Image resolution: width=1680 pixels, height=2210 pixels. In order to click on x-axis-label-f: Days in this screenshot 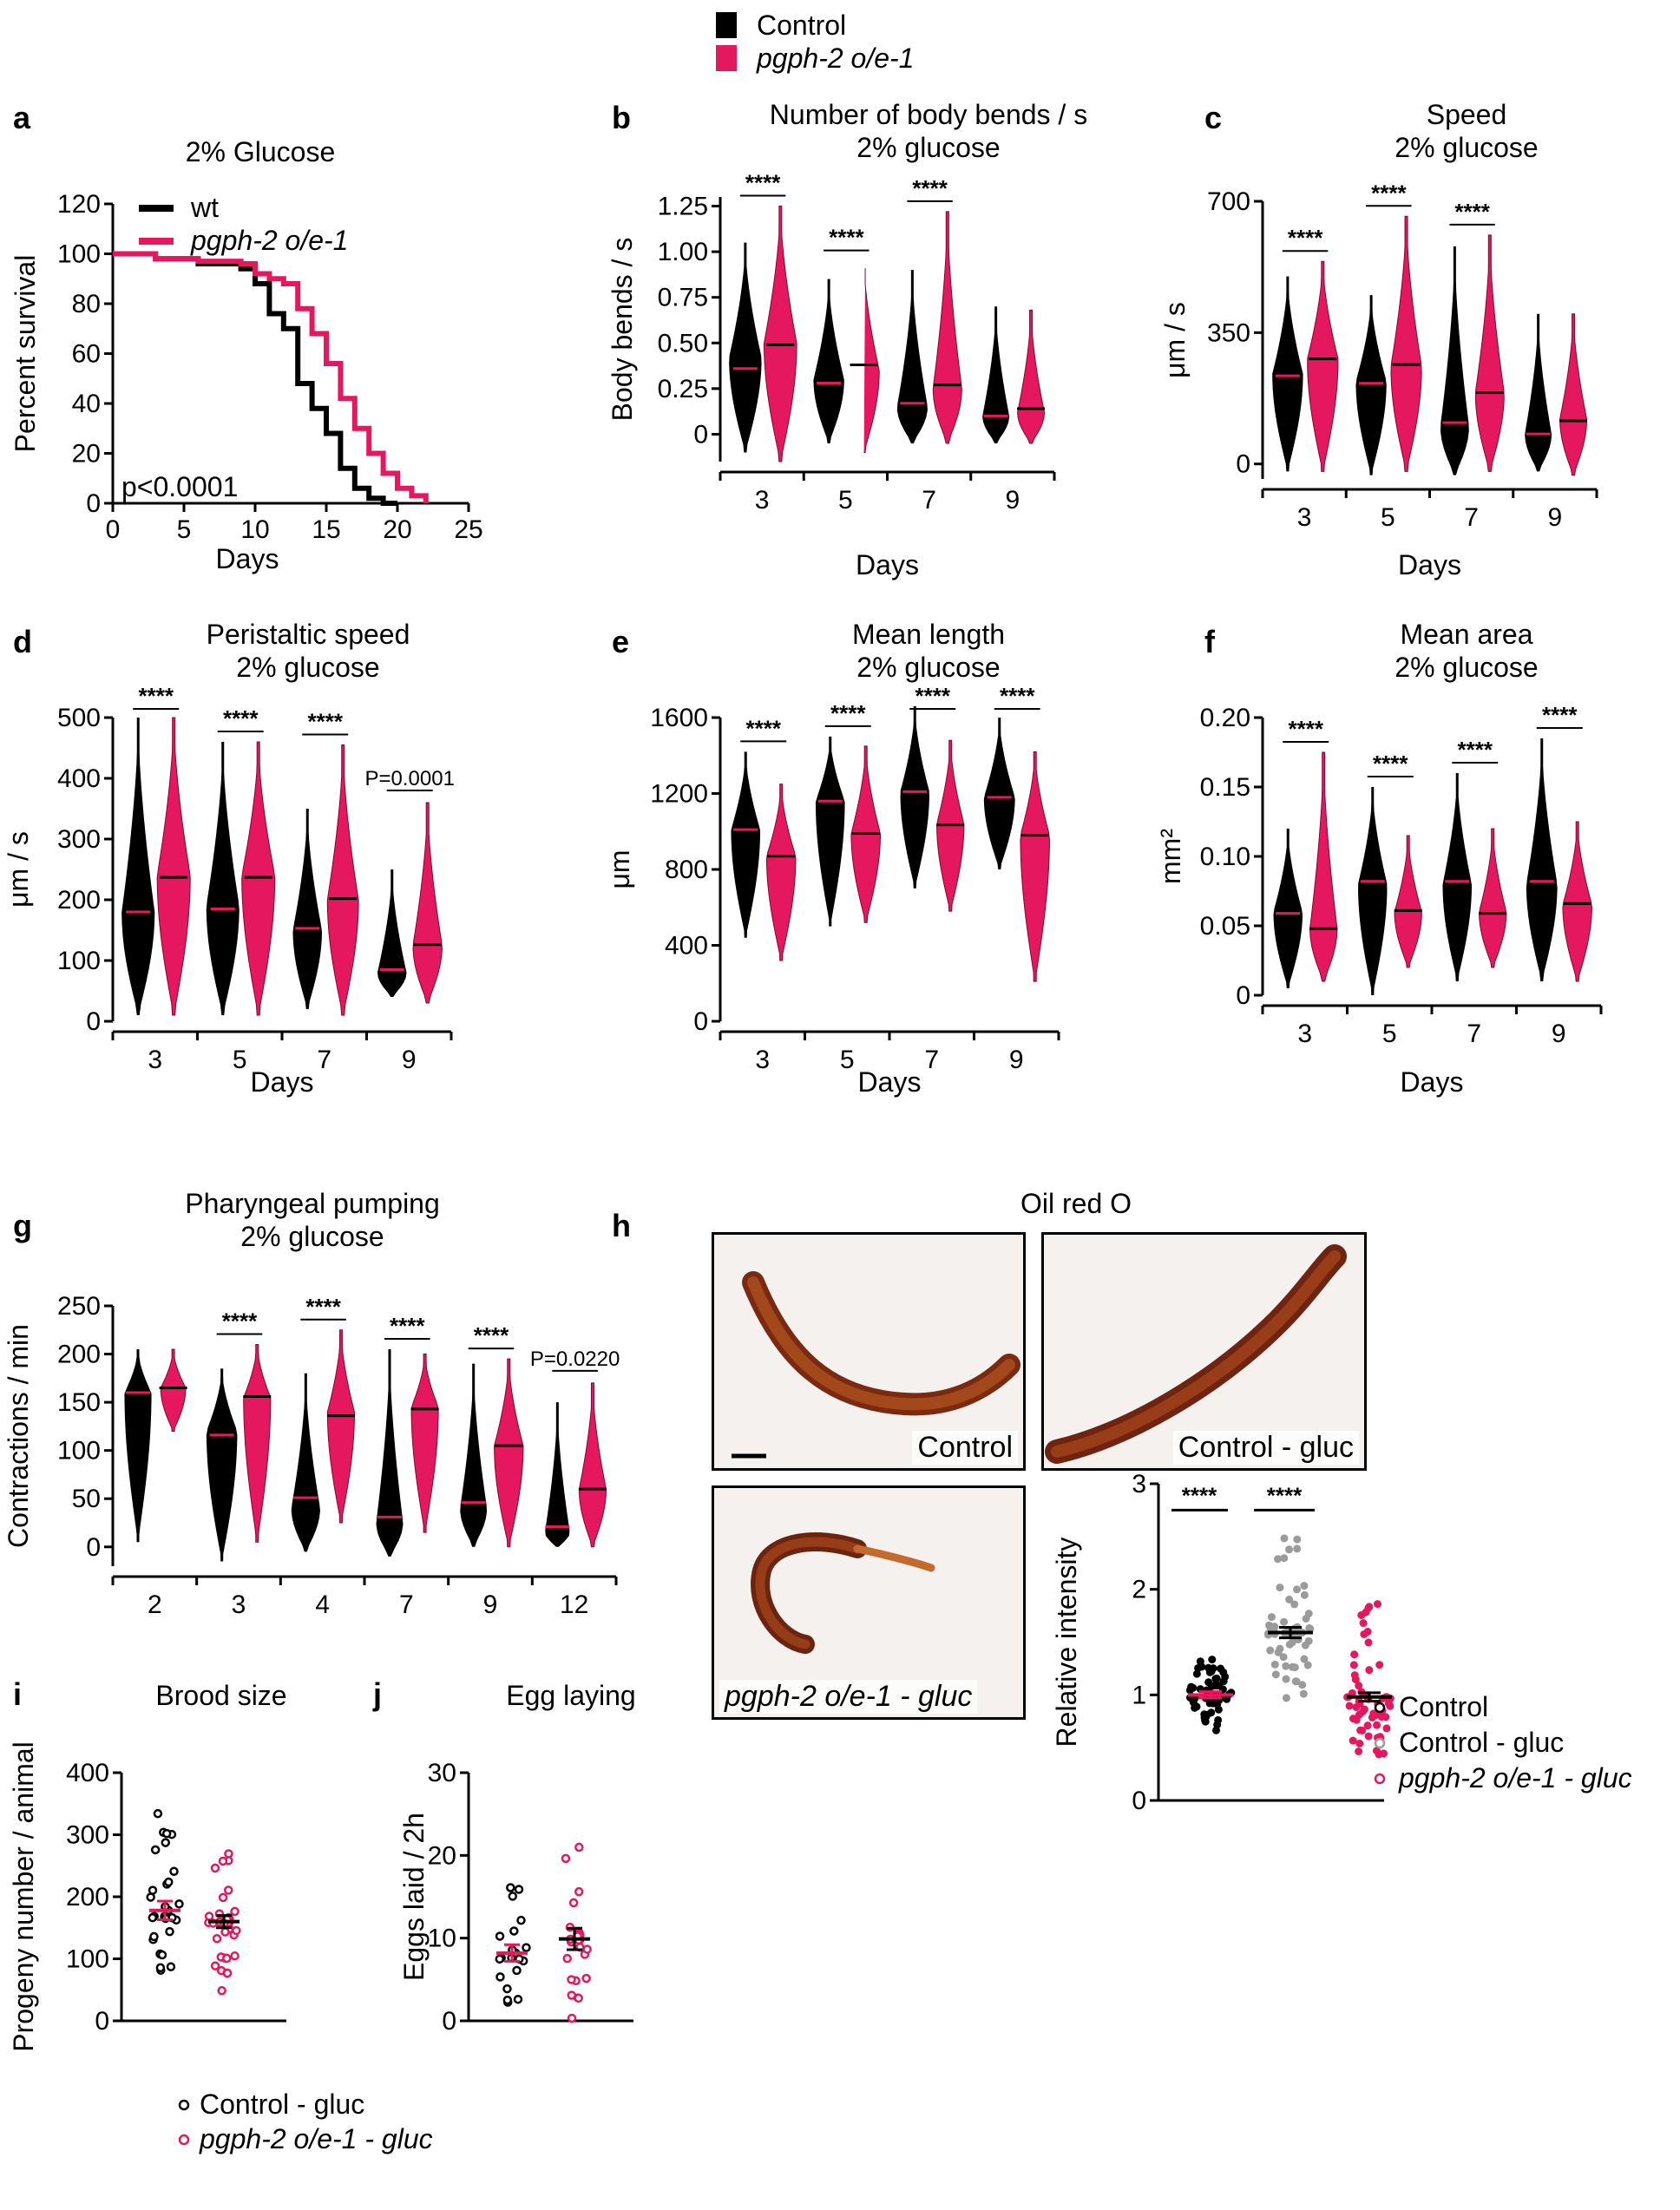, I will do `click(1432, 1082)`.